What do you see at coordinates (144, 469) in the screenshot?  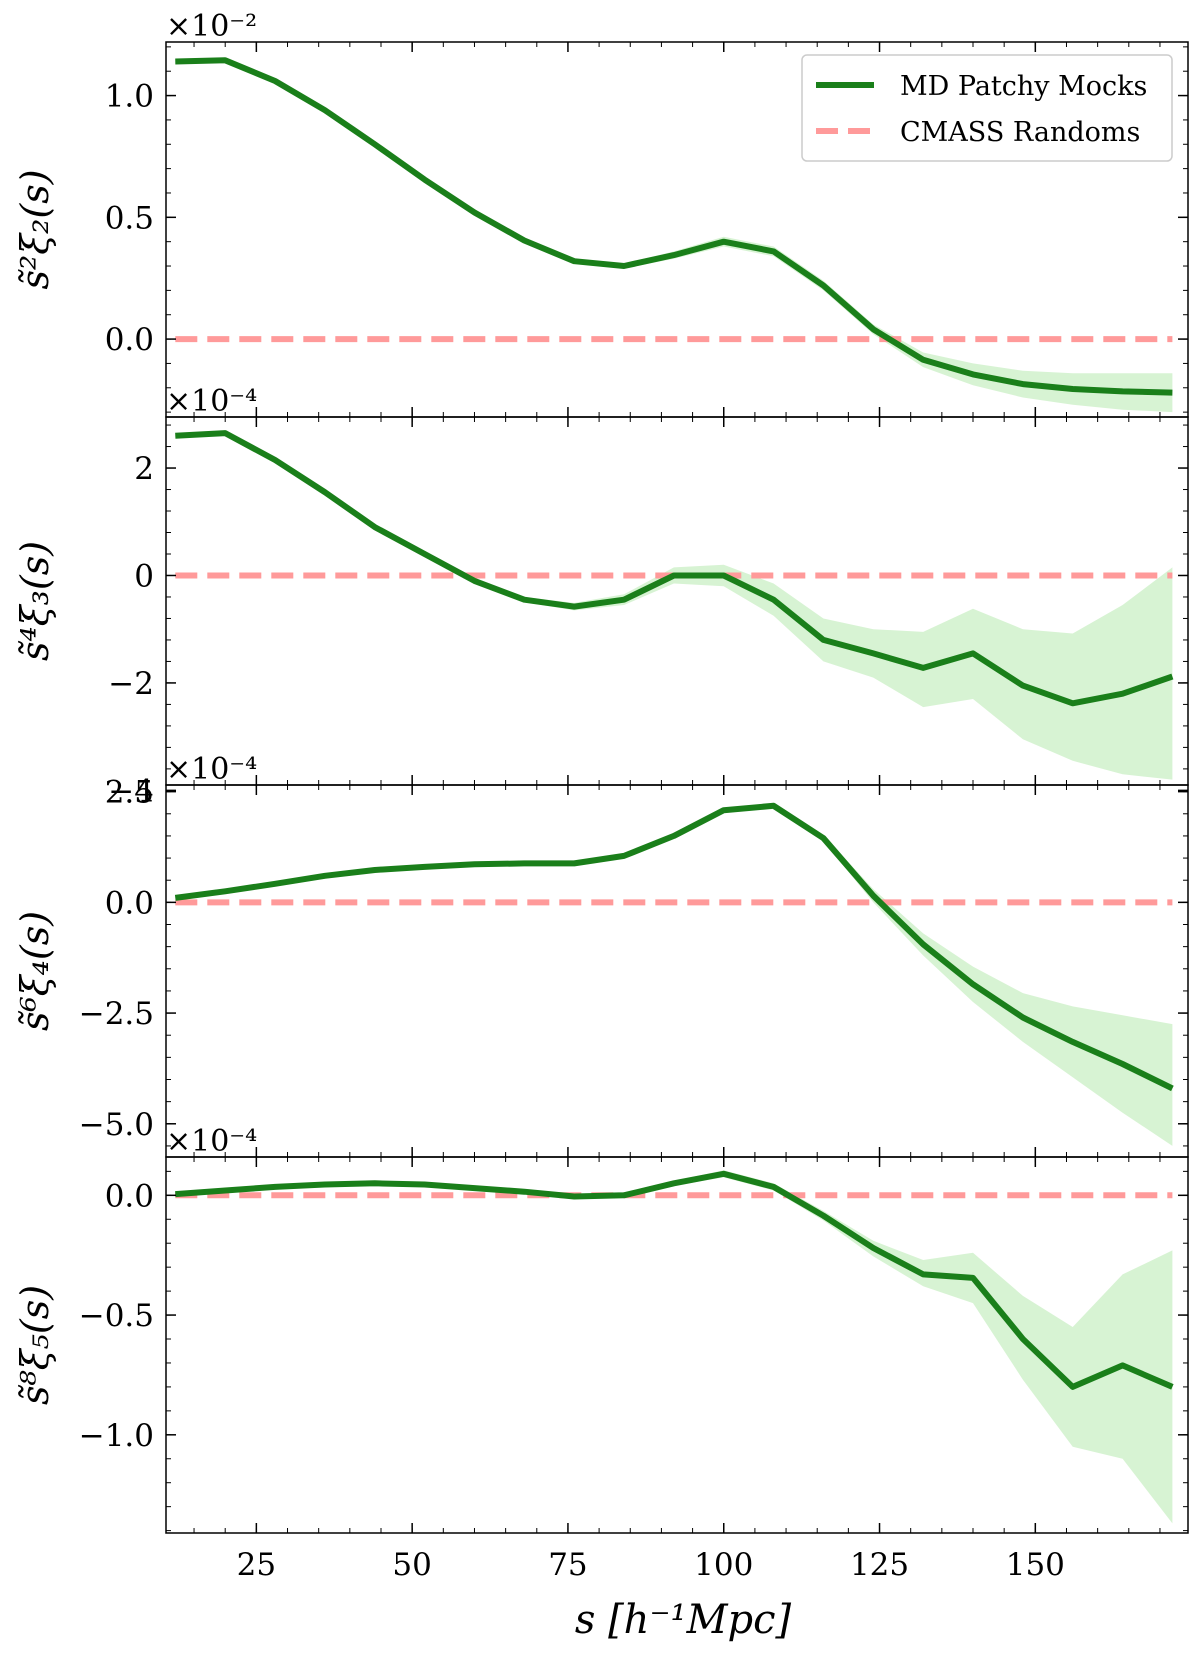 I see `y-tick-label: 2` at bounding box center [144, 469].